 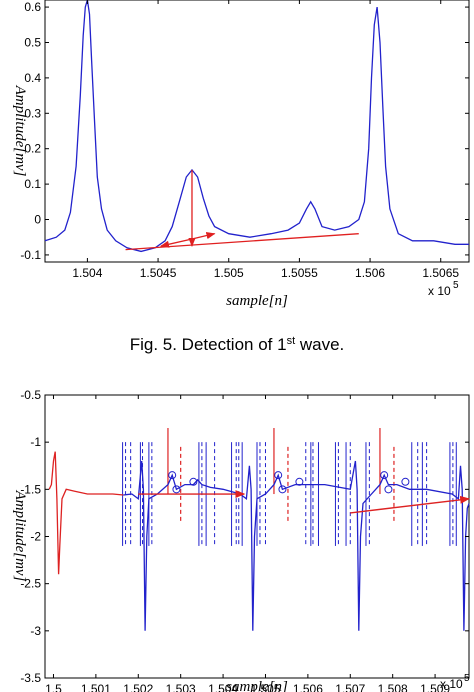 I want to click on chart-2-x-tick-label: 1.507, so click(x=350, y=687).